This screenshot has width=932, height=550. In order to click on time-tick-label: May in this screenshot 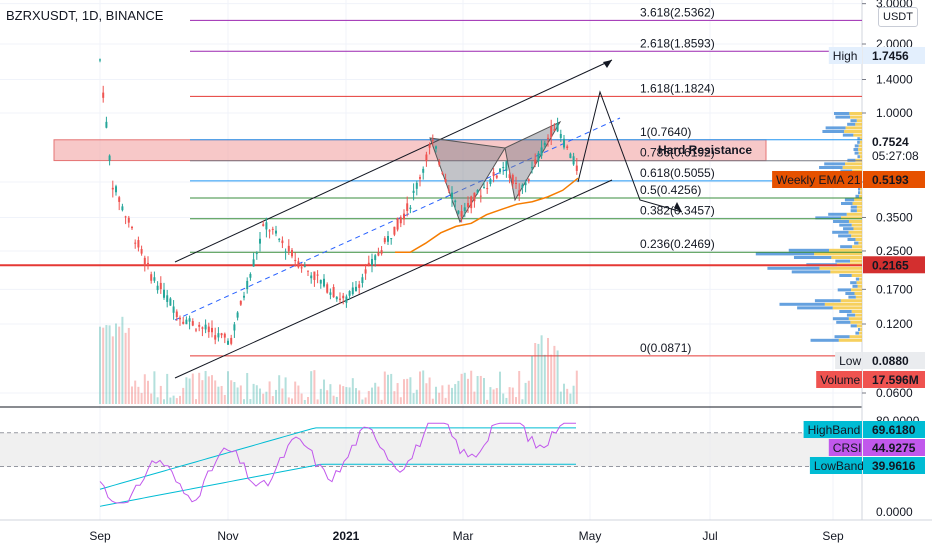, I will do `click(590, 536)`.